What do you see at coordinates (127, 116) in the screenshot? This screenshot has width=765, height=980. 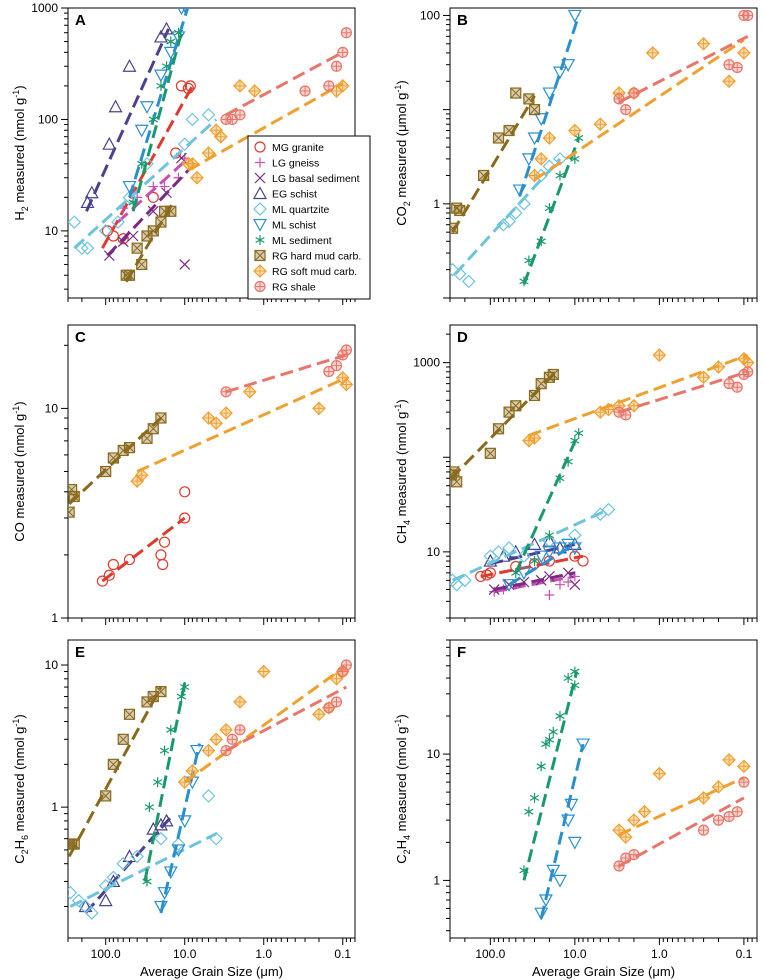 I see `series-eg_schist` at bounding box center [127, 116].